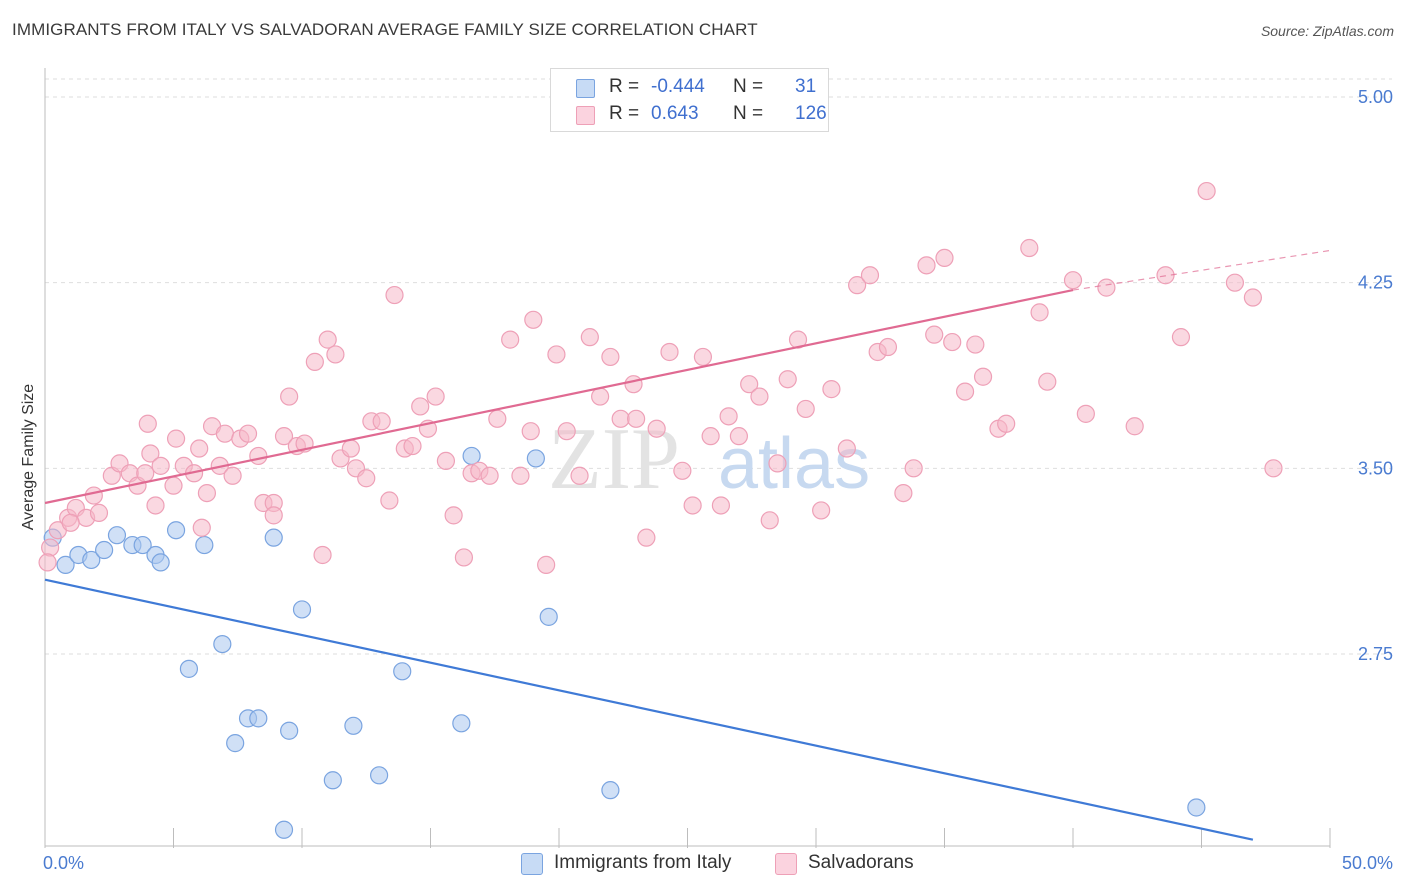 Image resolution: width=1406 pixels, height=892 pixels. I want to click on legend-swatch-italy, so click(585, 88).